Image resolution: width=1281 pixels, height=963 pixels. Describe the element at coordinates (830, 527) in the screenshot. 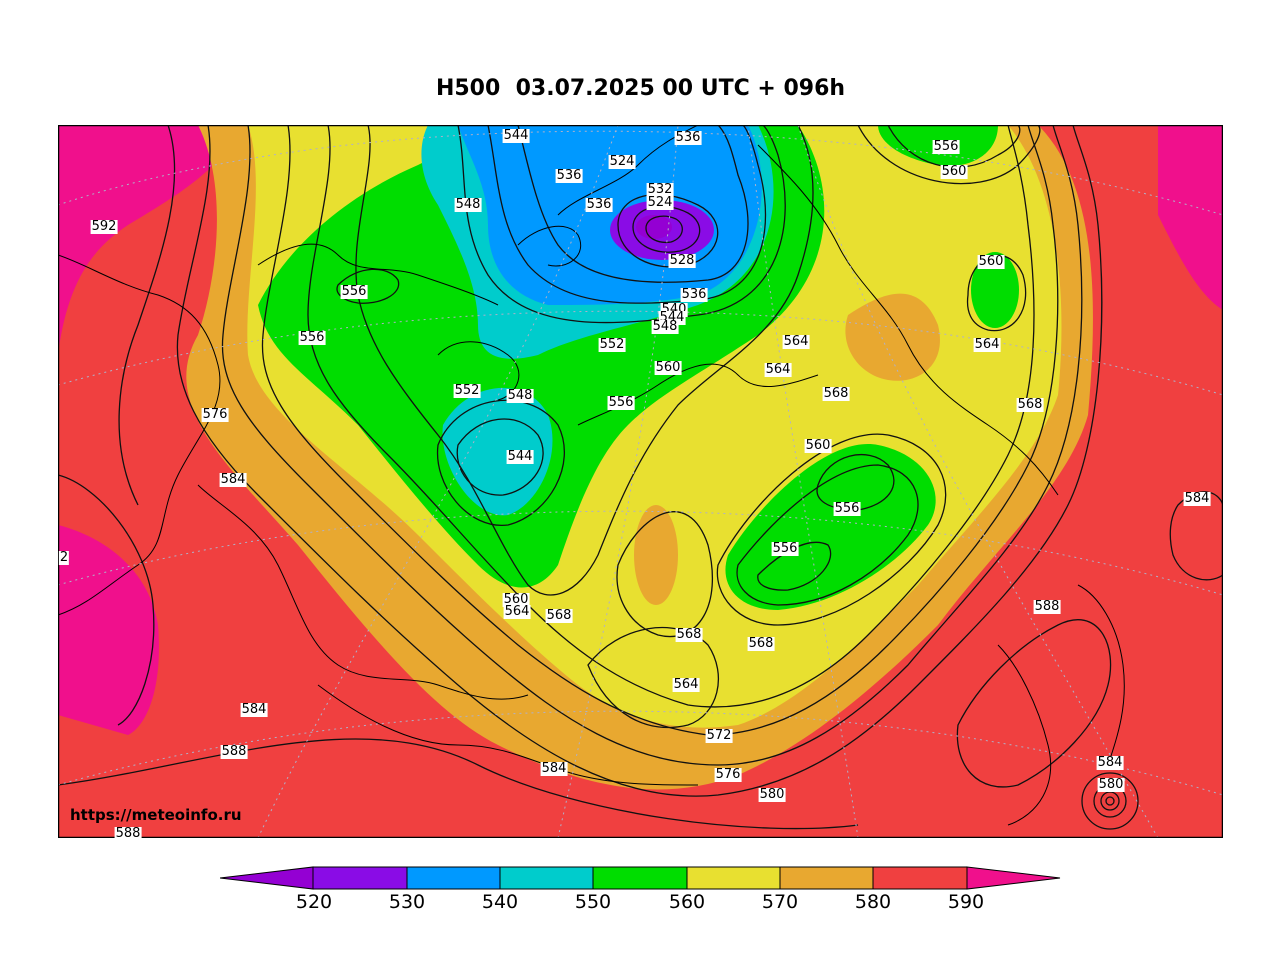

I see `band-560-east` at that location.